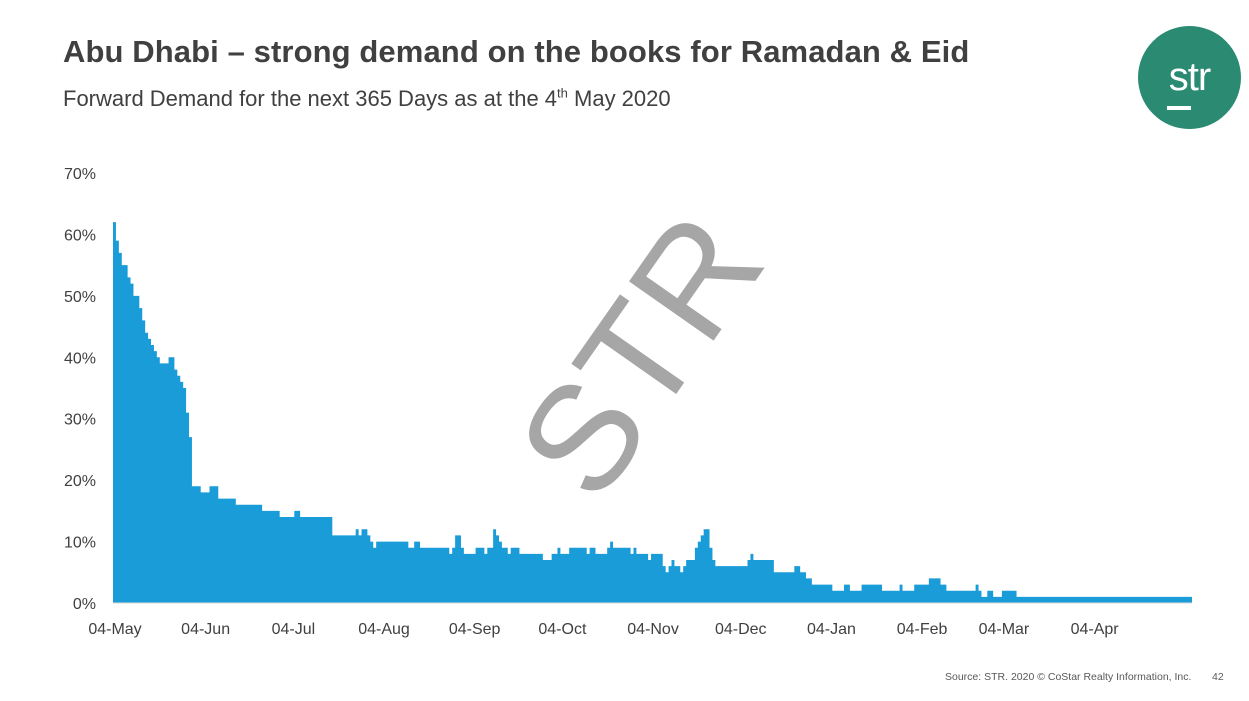 The width and height of the screenshot is (1249, 701). I want to click on y-tick-label: 50%, so click(80, 297).